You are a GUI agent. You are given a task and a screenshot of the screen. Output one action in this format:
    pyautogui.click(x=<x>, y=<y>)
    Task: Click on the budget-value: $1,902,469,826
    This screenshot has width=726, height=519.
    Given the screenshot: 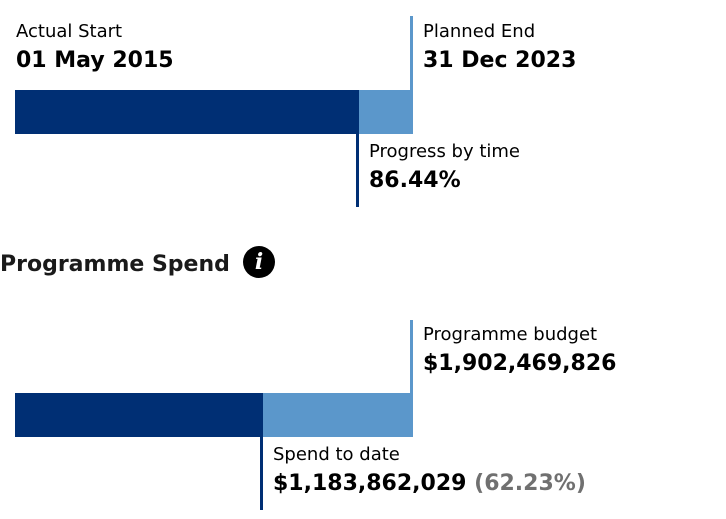 What is the action you would take?
    pyautogui.click(x=520, y=363)
    